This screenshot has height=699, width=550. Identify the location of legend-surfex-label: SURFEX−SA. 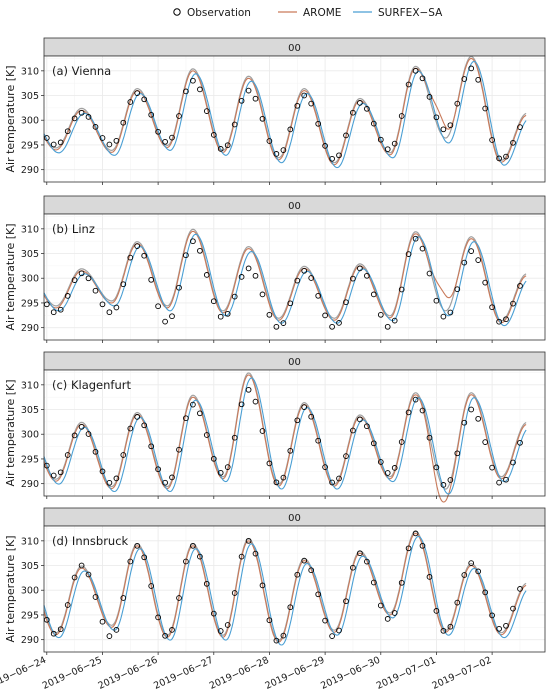
(410, 13).